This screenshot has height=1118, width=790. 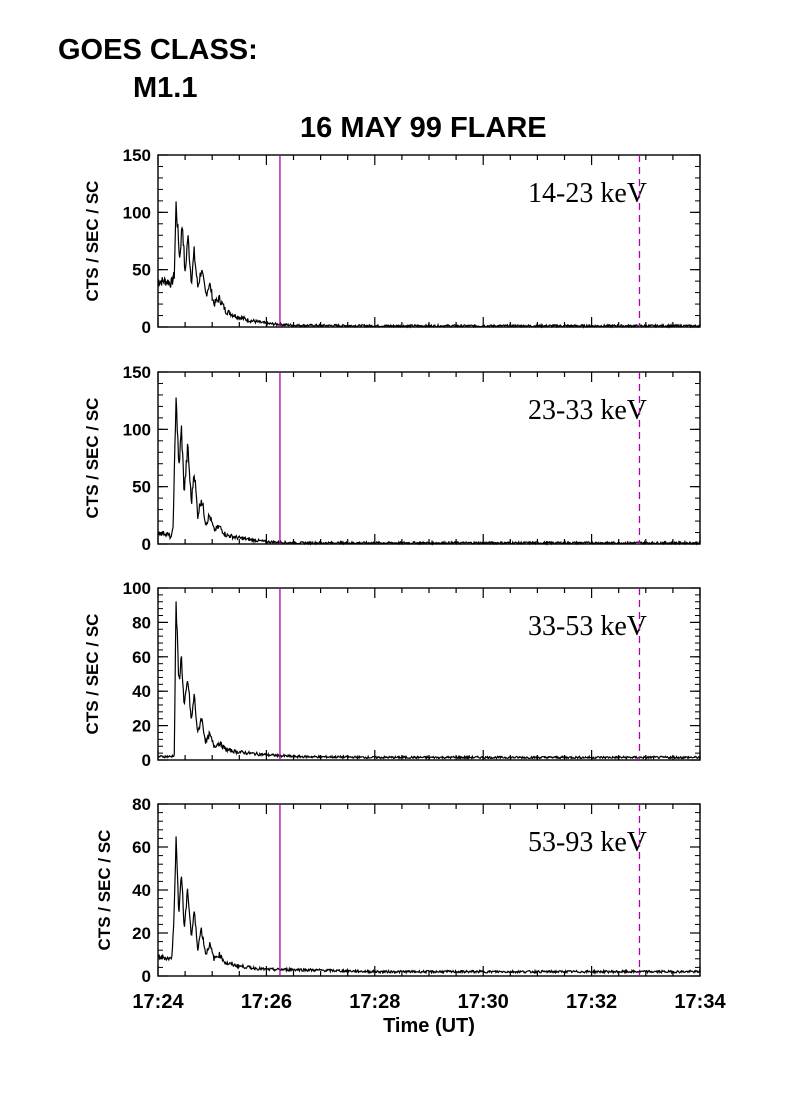 I want to click on goes-class-value: M1.1, so click(x=165, y=88).